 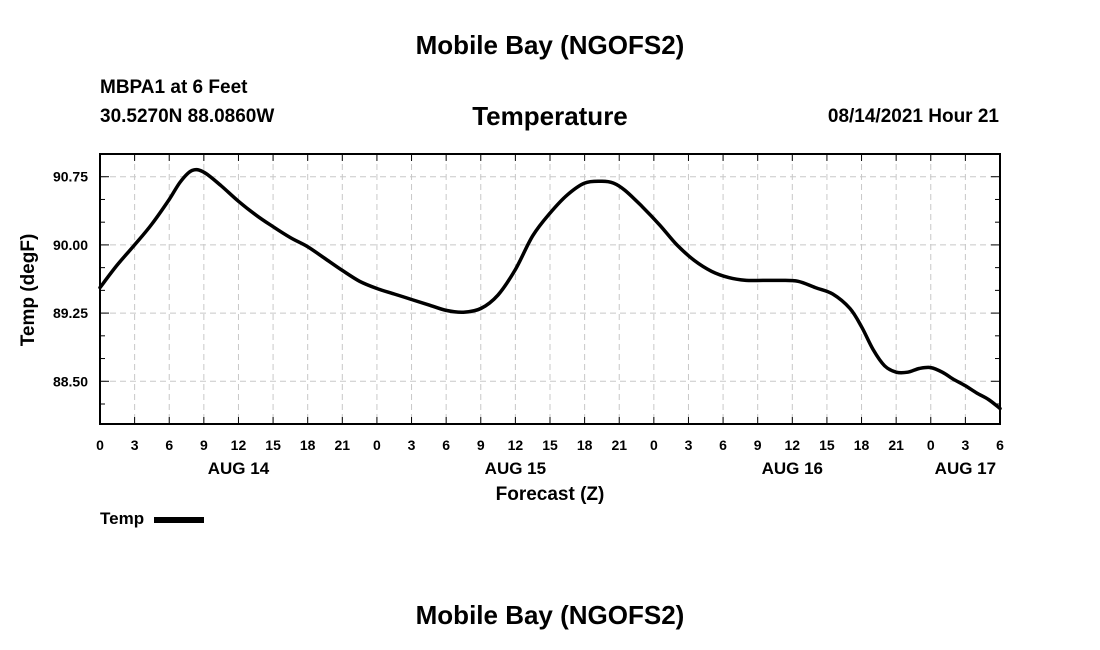 I want to click on y-axis-title: Temp (degF), so click(x=28, y=290).